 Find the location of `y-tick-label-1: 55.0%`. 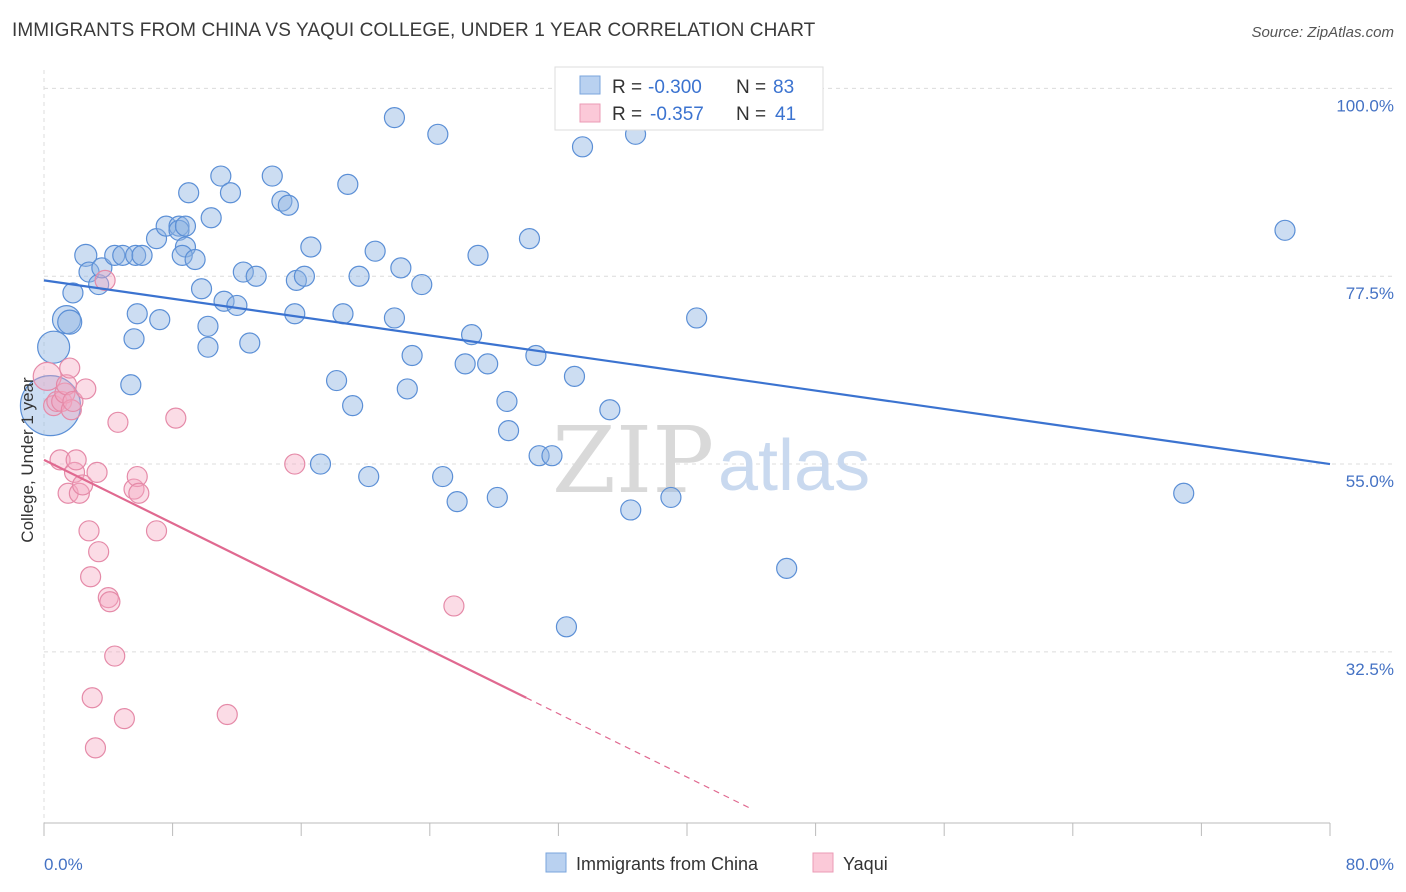

y-tick-label-1: 55.0% is located at coordinates (1370, 481).